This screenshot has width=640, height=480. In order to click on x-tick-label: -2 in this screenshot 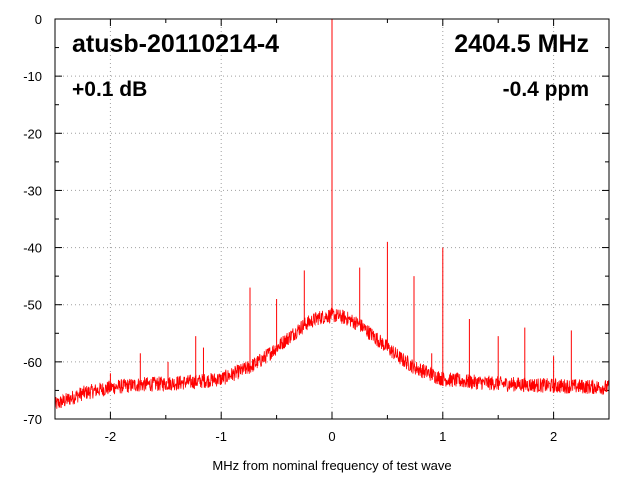, I will do `click(111, 436)`.